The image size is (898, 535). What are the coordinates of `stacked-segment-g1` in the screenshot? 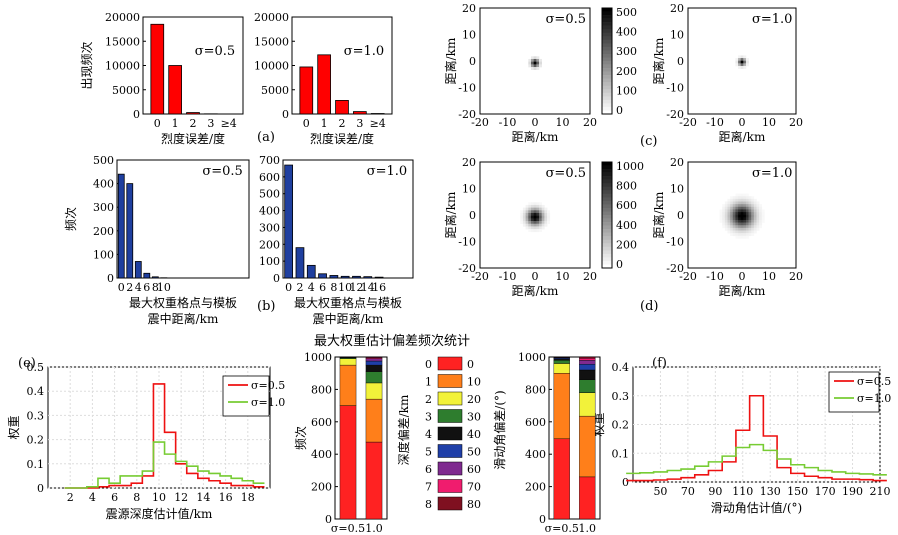 It's located at (374, 420).